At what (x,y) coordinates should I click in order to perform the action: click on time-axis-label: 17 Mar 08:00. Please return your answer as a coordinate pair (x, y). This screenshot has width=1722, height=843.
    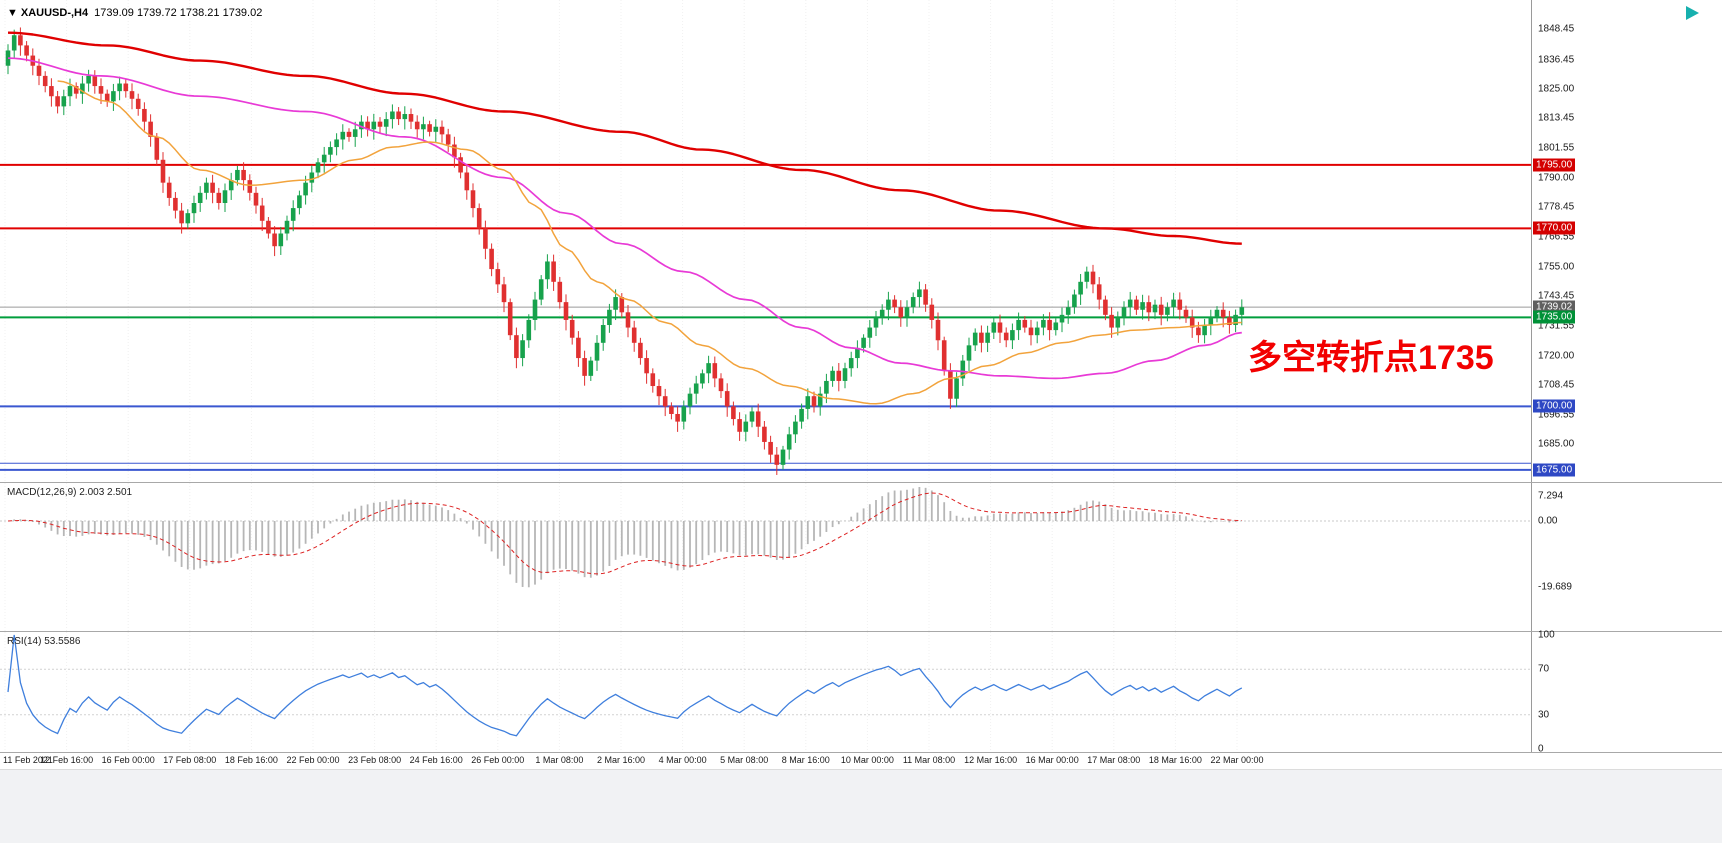
    Looking at the image, I should click on (1114, 760).